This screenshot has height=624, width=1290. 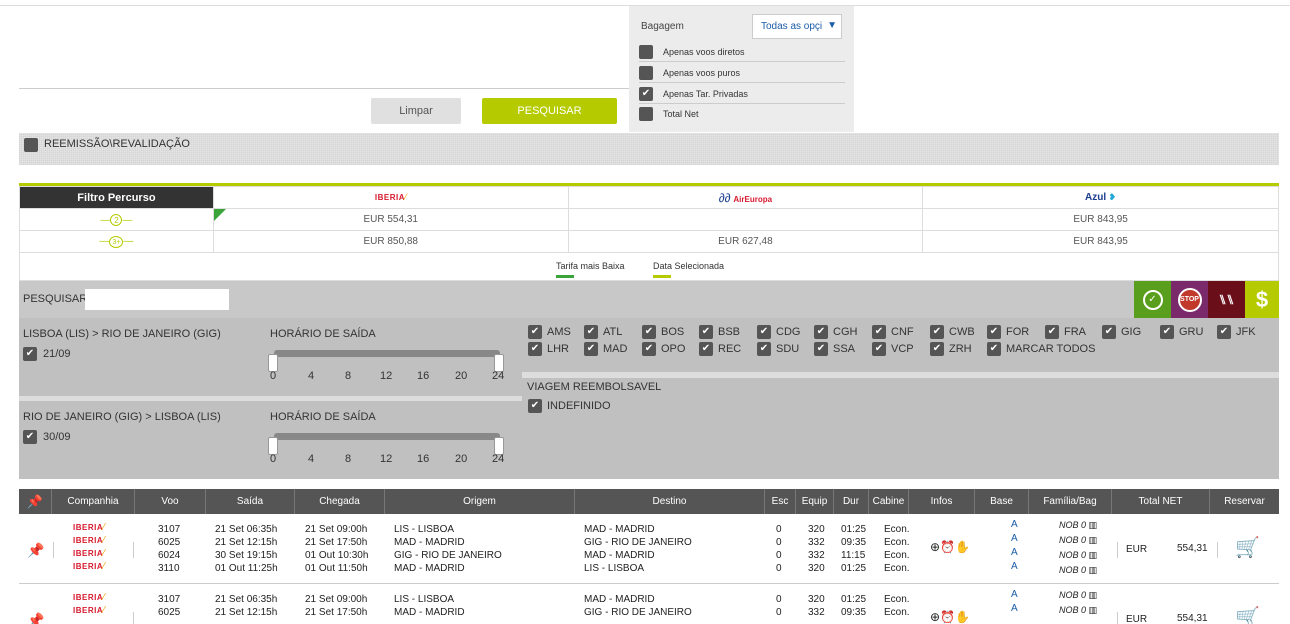 I want to click on airport-option: ✔ CDG, so click(x=778, y=332).